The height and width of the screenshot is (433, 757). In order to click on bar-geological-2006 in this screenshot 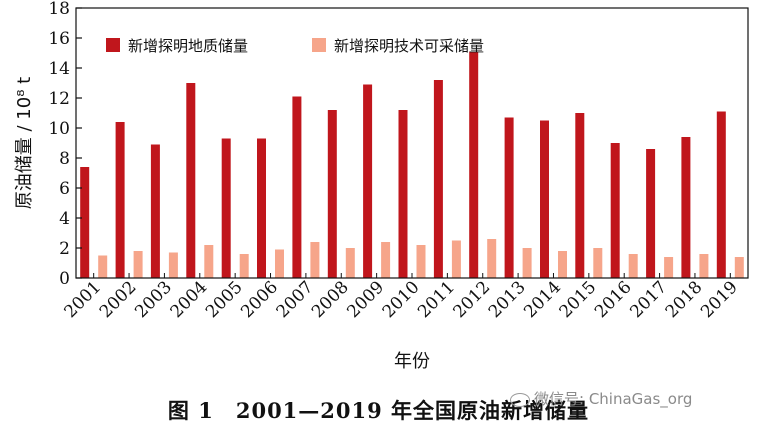, I will do `click(261, 208)`.